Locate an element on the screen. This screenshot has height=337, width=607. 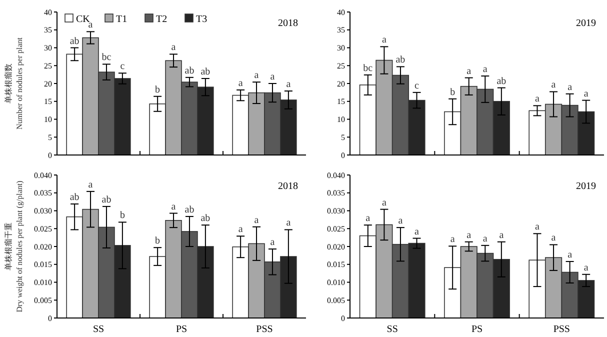
legend-label: T2 is located at coordinates (162, 19).